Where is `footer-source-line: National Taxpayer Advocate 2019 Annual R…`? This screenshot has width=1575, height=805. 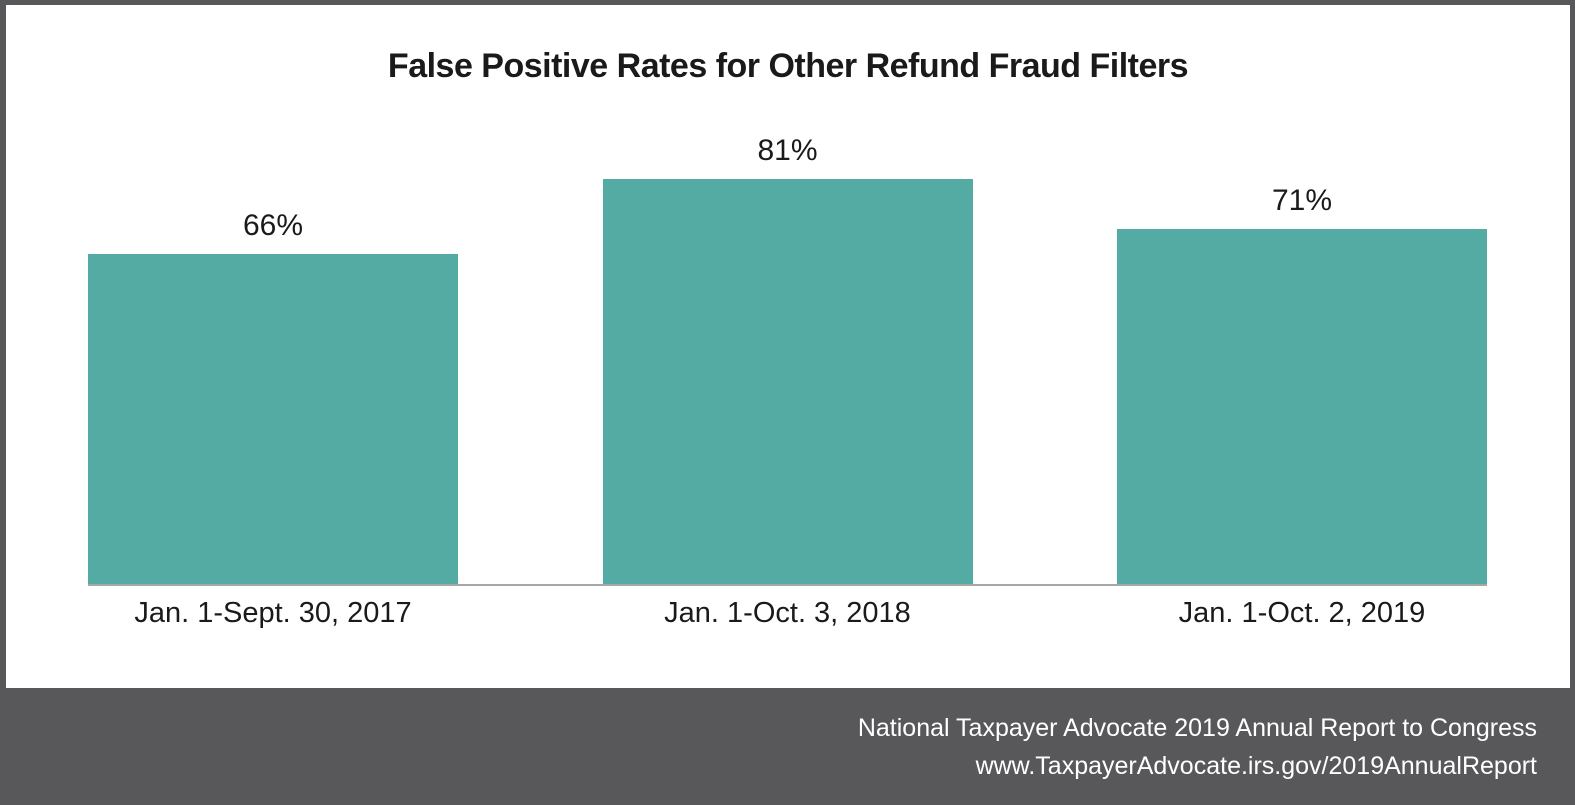 footer-source-line: National Taxpayer Advocate 2019 Annual R… is located at coordinates (1197, 727).